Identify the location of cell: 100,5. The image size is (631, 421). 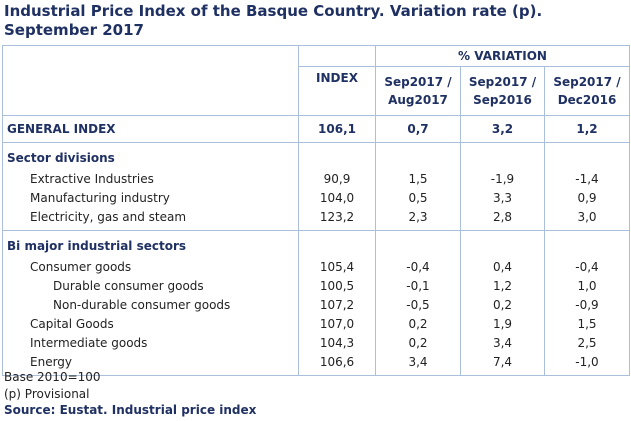
(337, 285).